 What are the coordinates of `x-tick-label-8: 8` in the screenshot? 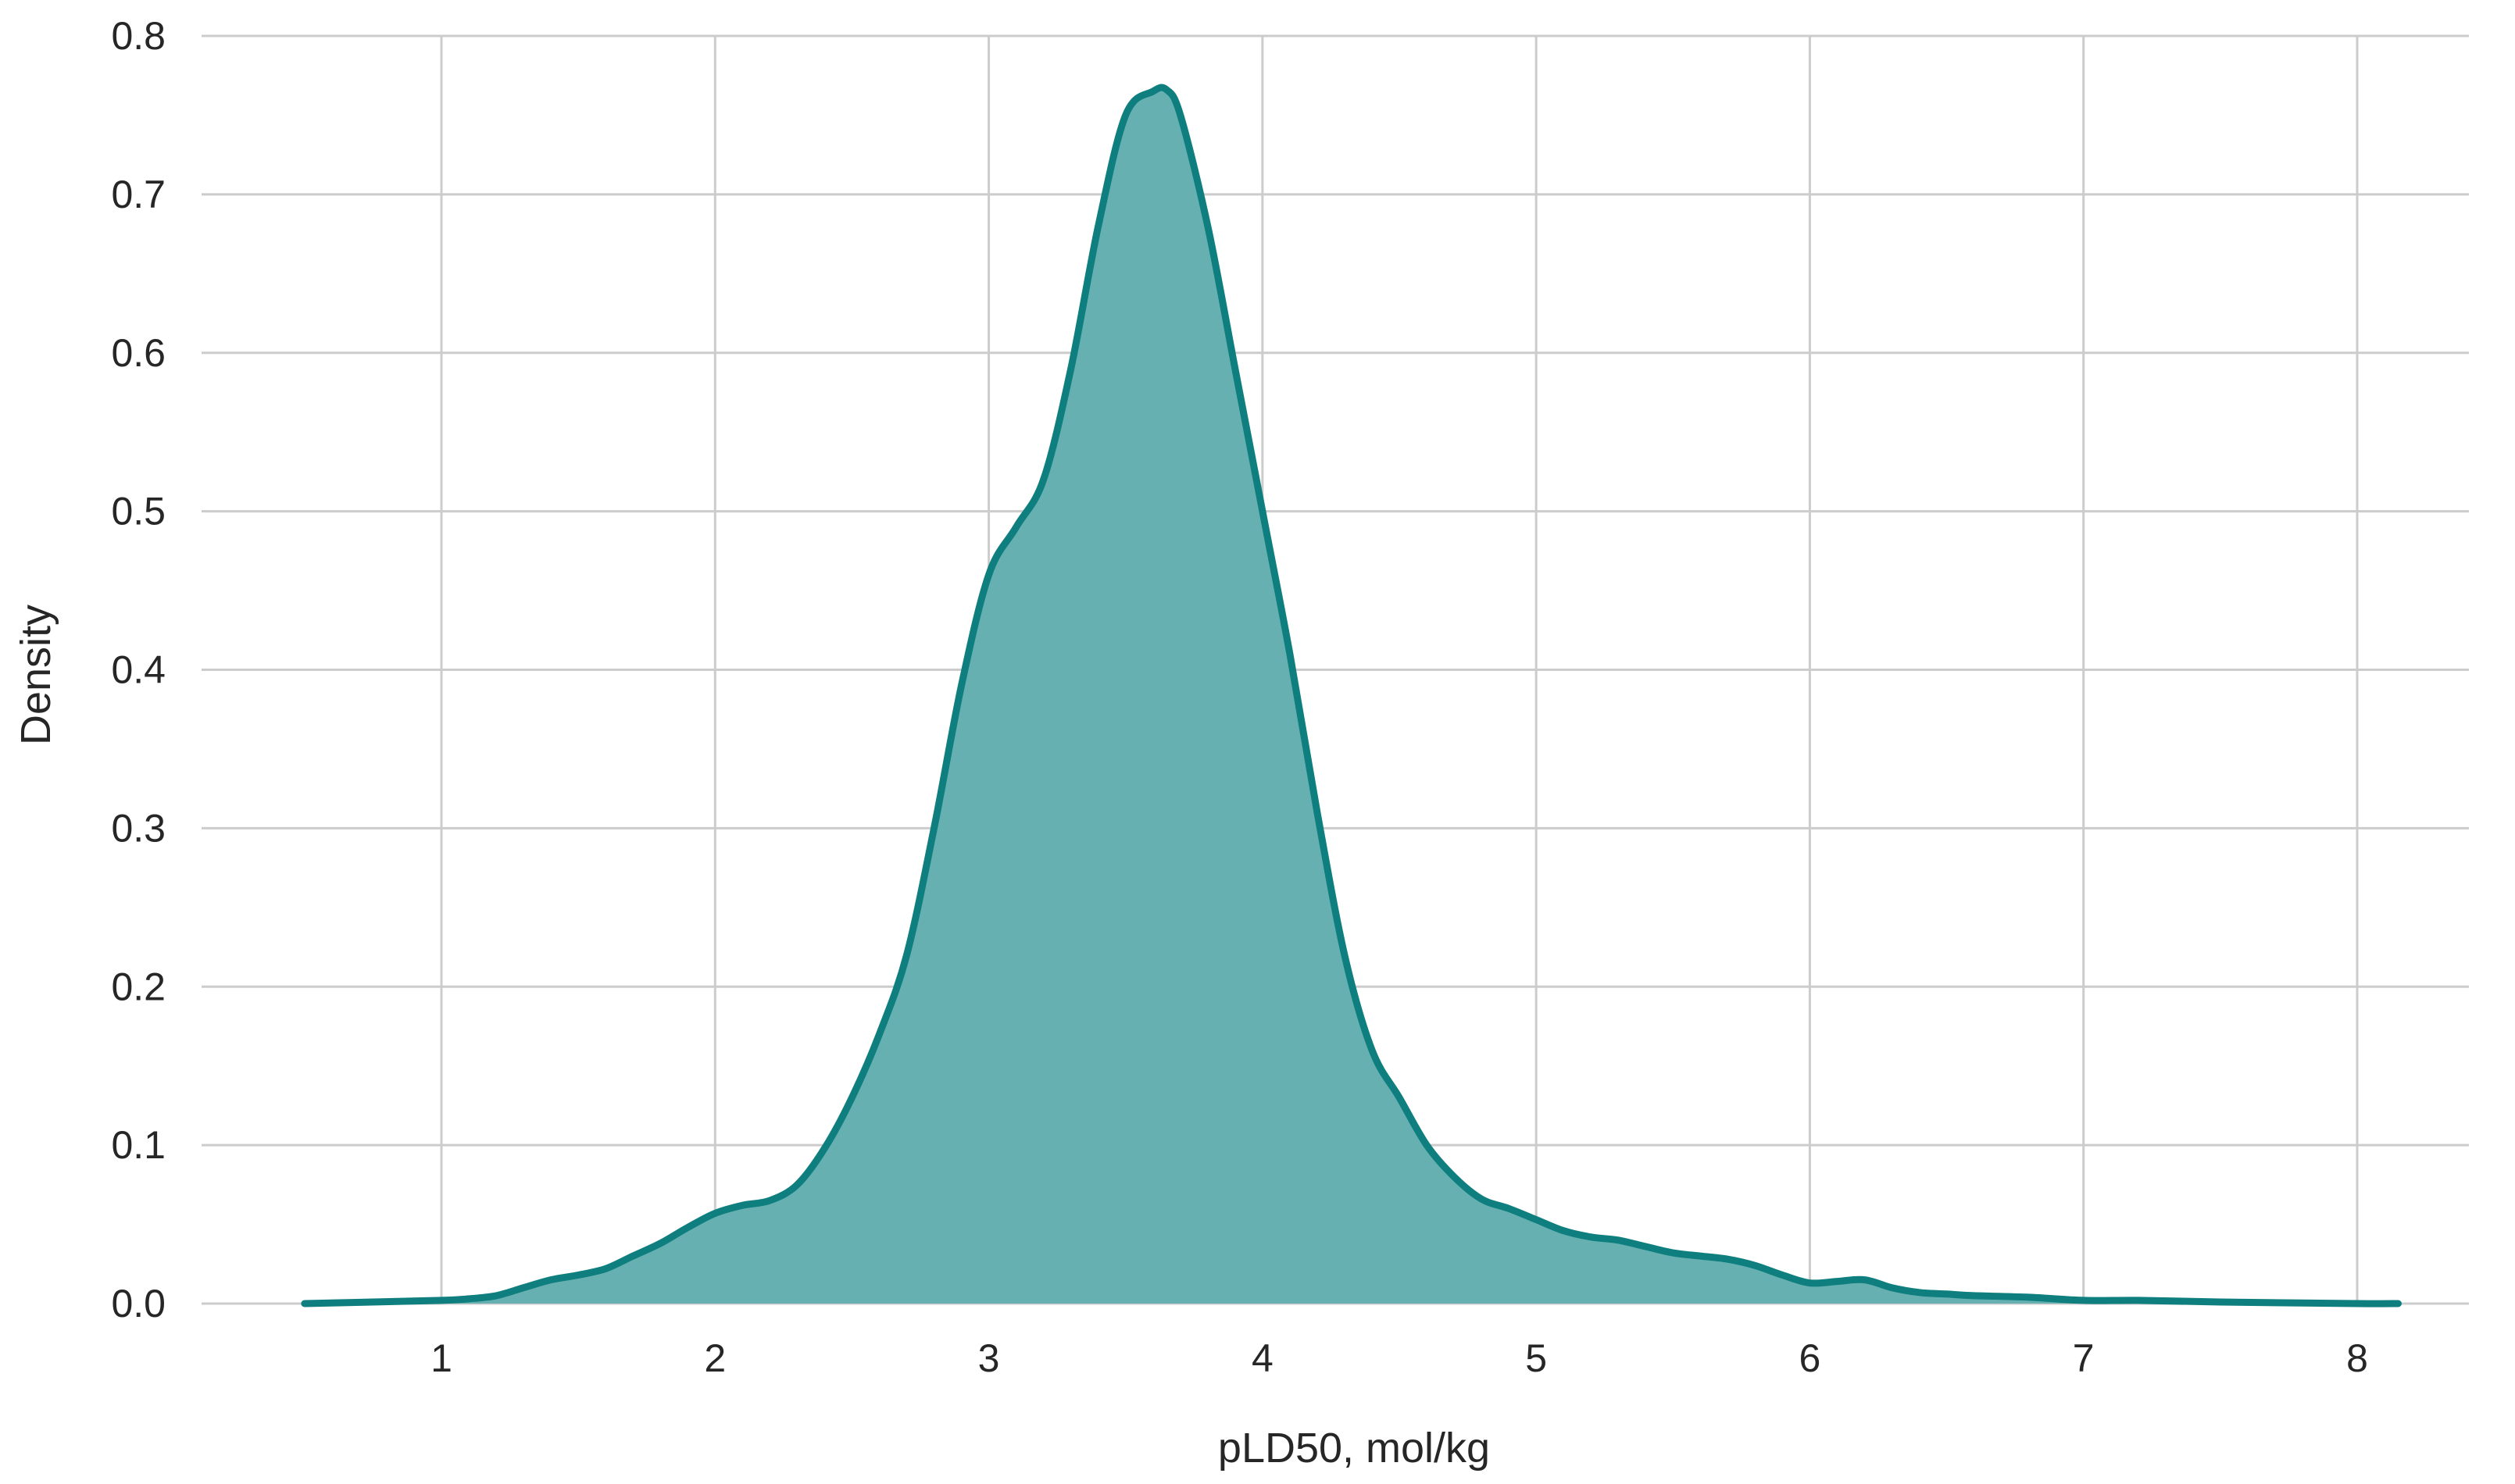 It's located at (2357, 1358).